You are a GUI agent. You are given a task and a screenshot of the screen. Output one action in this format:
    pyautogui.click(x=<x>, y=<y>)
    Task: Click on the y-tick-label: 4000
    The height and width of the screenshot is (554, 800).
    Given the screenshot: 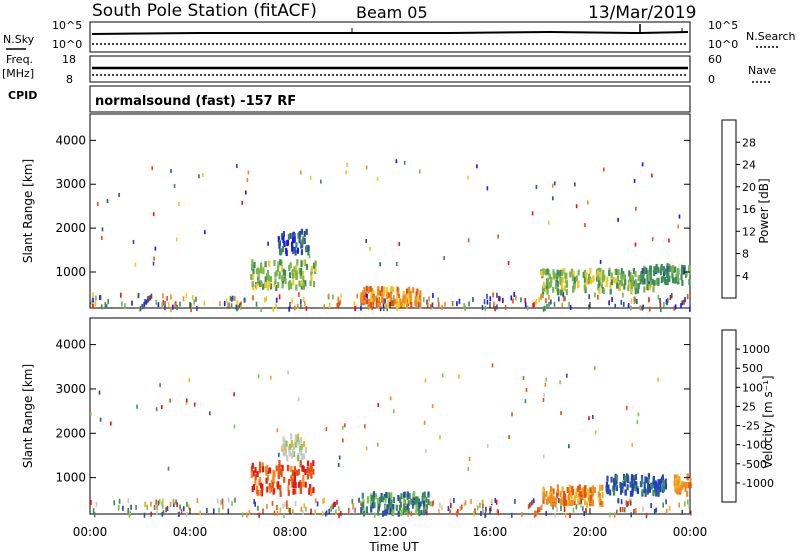 What is the action you would take?
    pyautogui.click(x=70, y=345)
    